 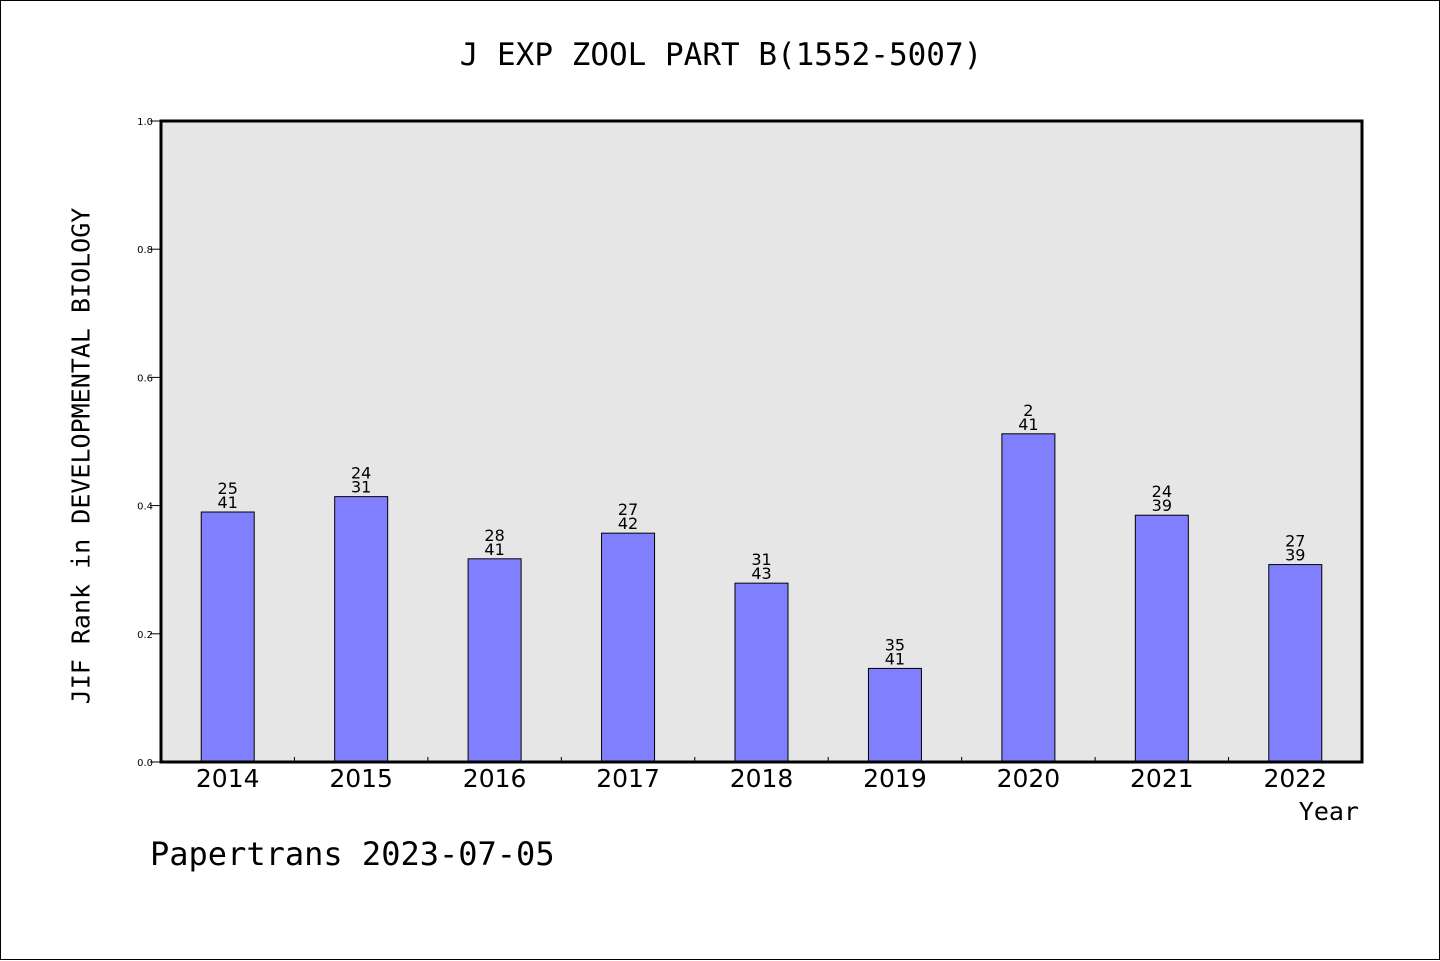 What do you see at coordinates (1028, 410) in the screenshot?
I see `bar-rank-label: 2` at bounding box center [1028, 410].